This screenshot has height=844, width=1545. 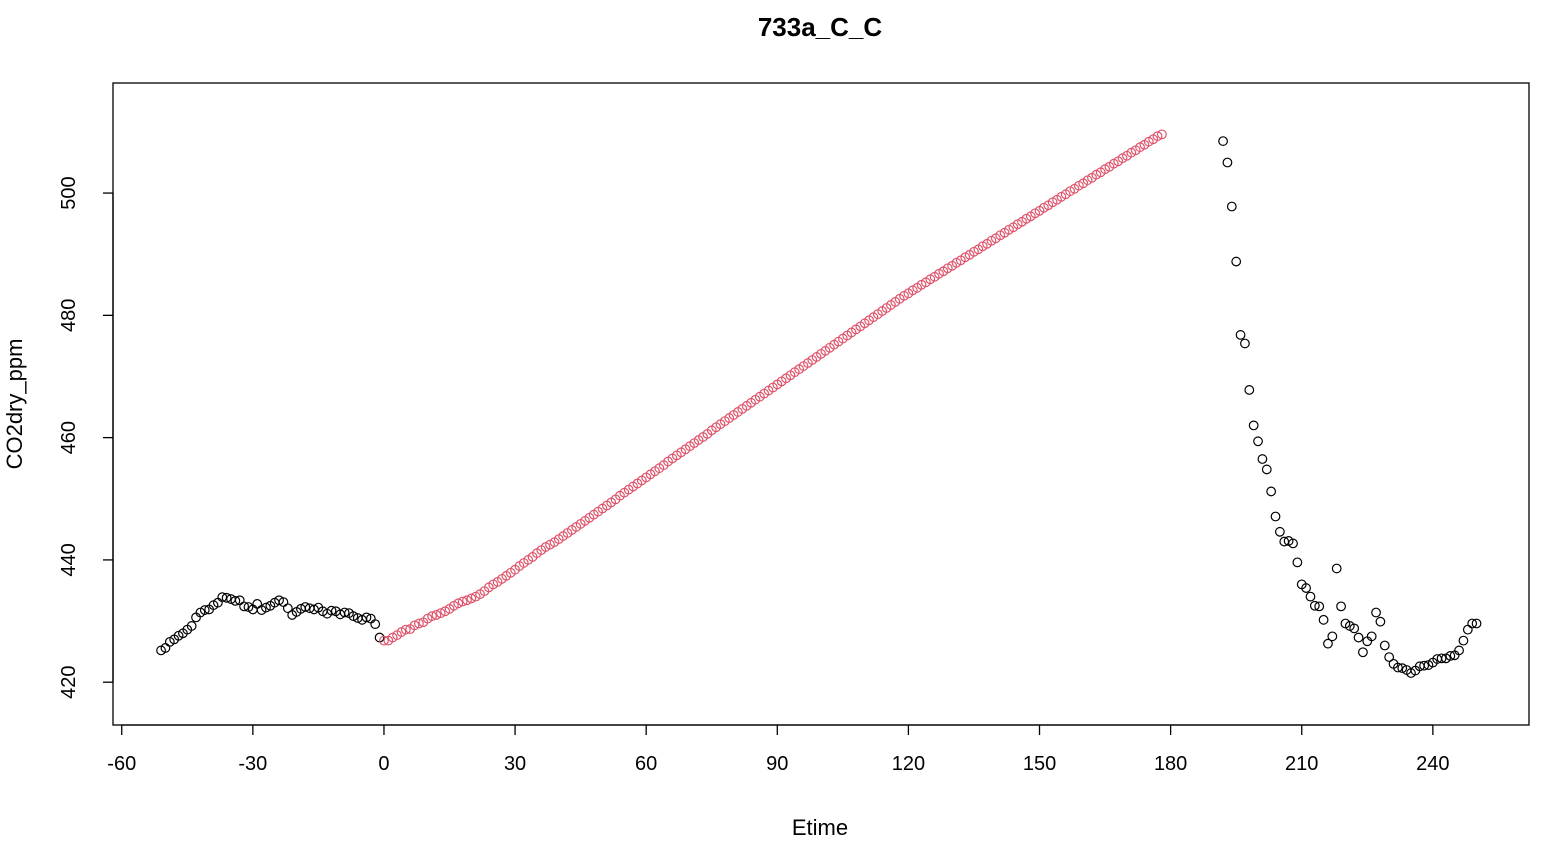 I want to click on y-tick-label: 420, so click(x=69, y=682).